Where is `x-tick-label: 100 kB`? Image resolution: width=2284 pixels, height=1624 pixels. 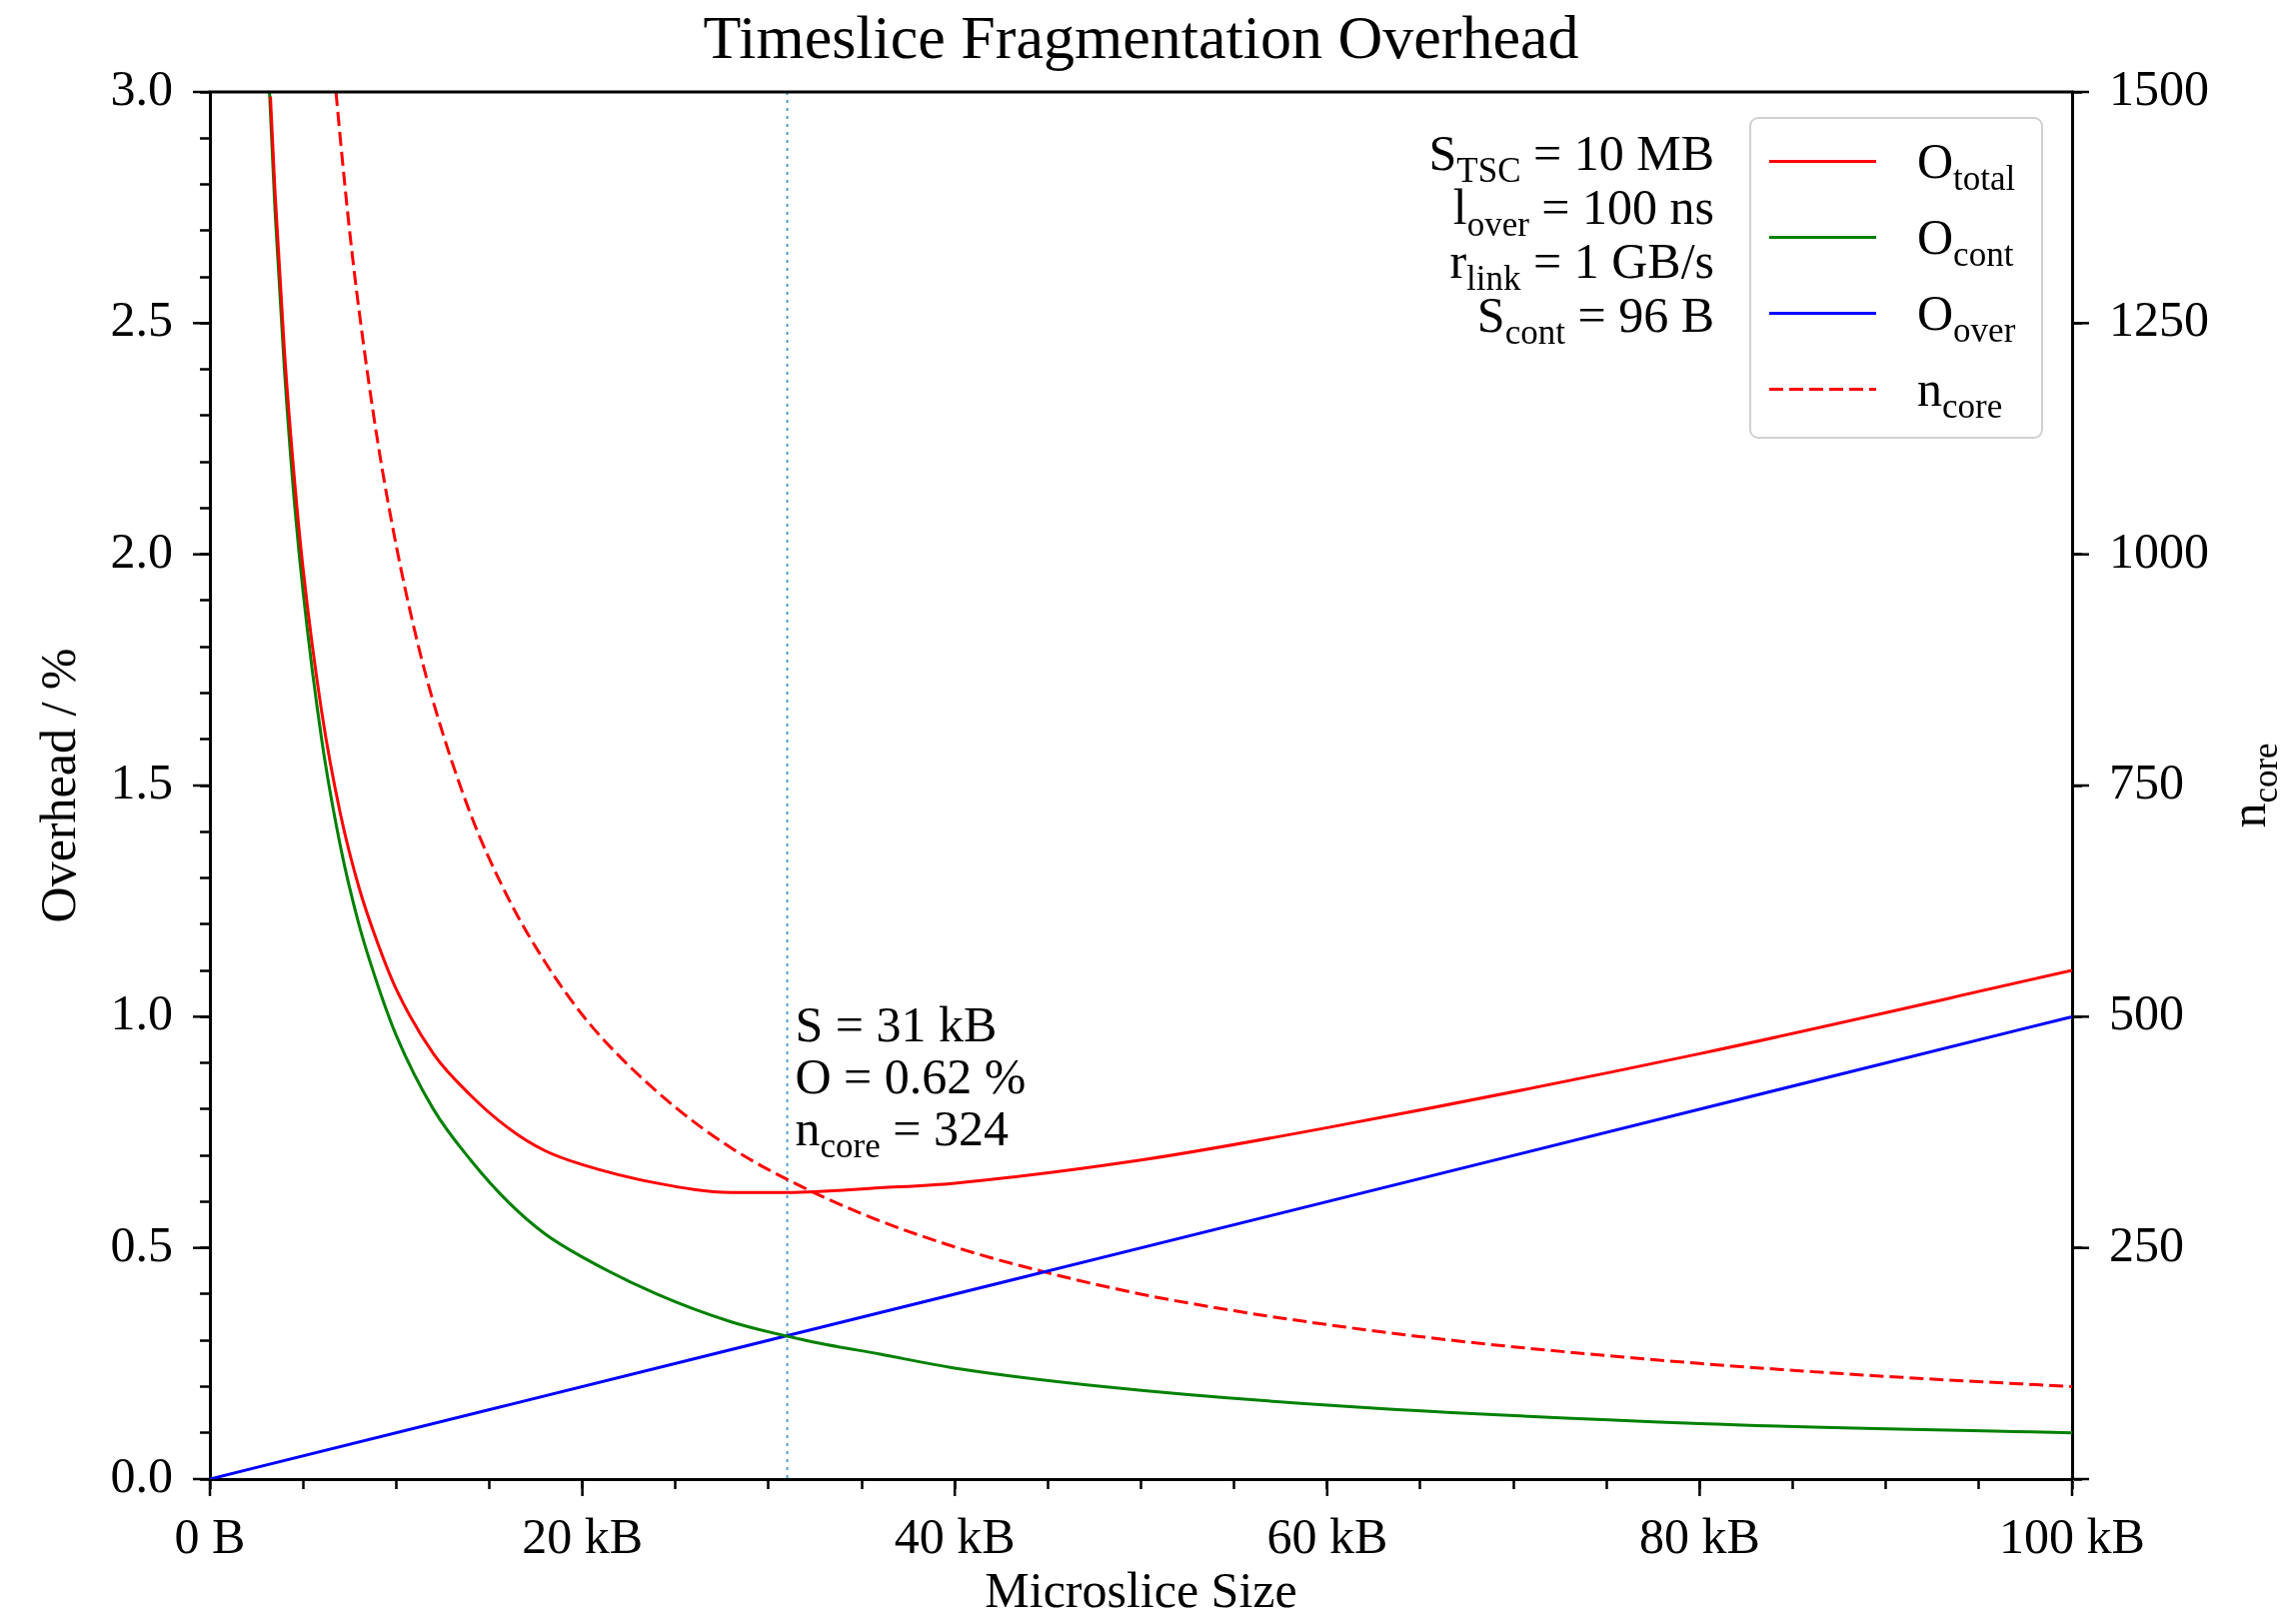 x-tick-label: 100 kB is located at coordinates (2072, 1536).